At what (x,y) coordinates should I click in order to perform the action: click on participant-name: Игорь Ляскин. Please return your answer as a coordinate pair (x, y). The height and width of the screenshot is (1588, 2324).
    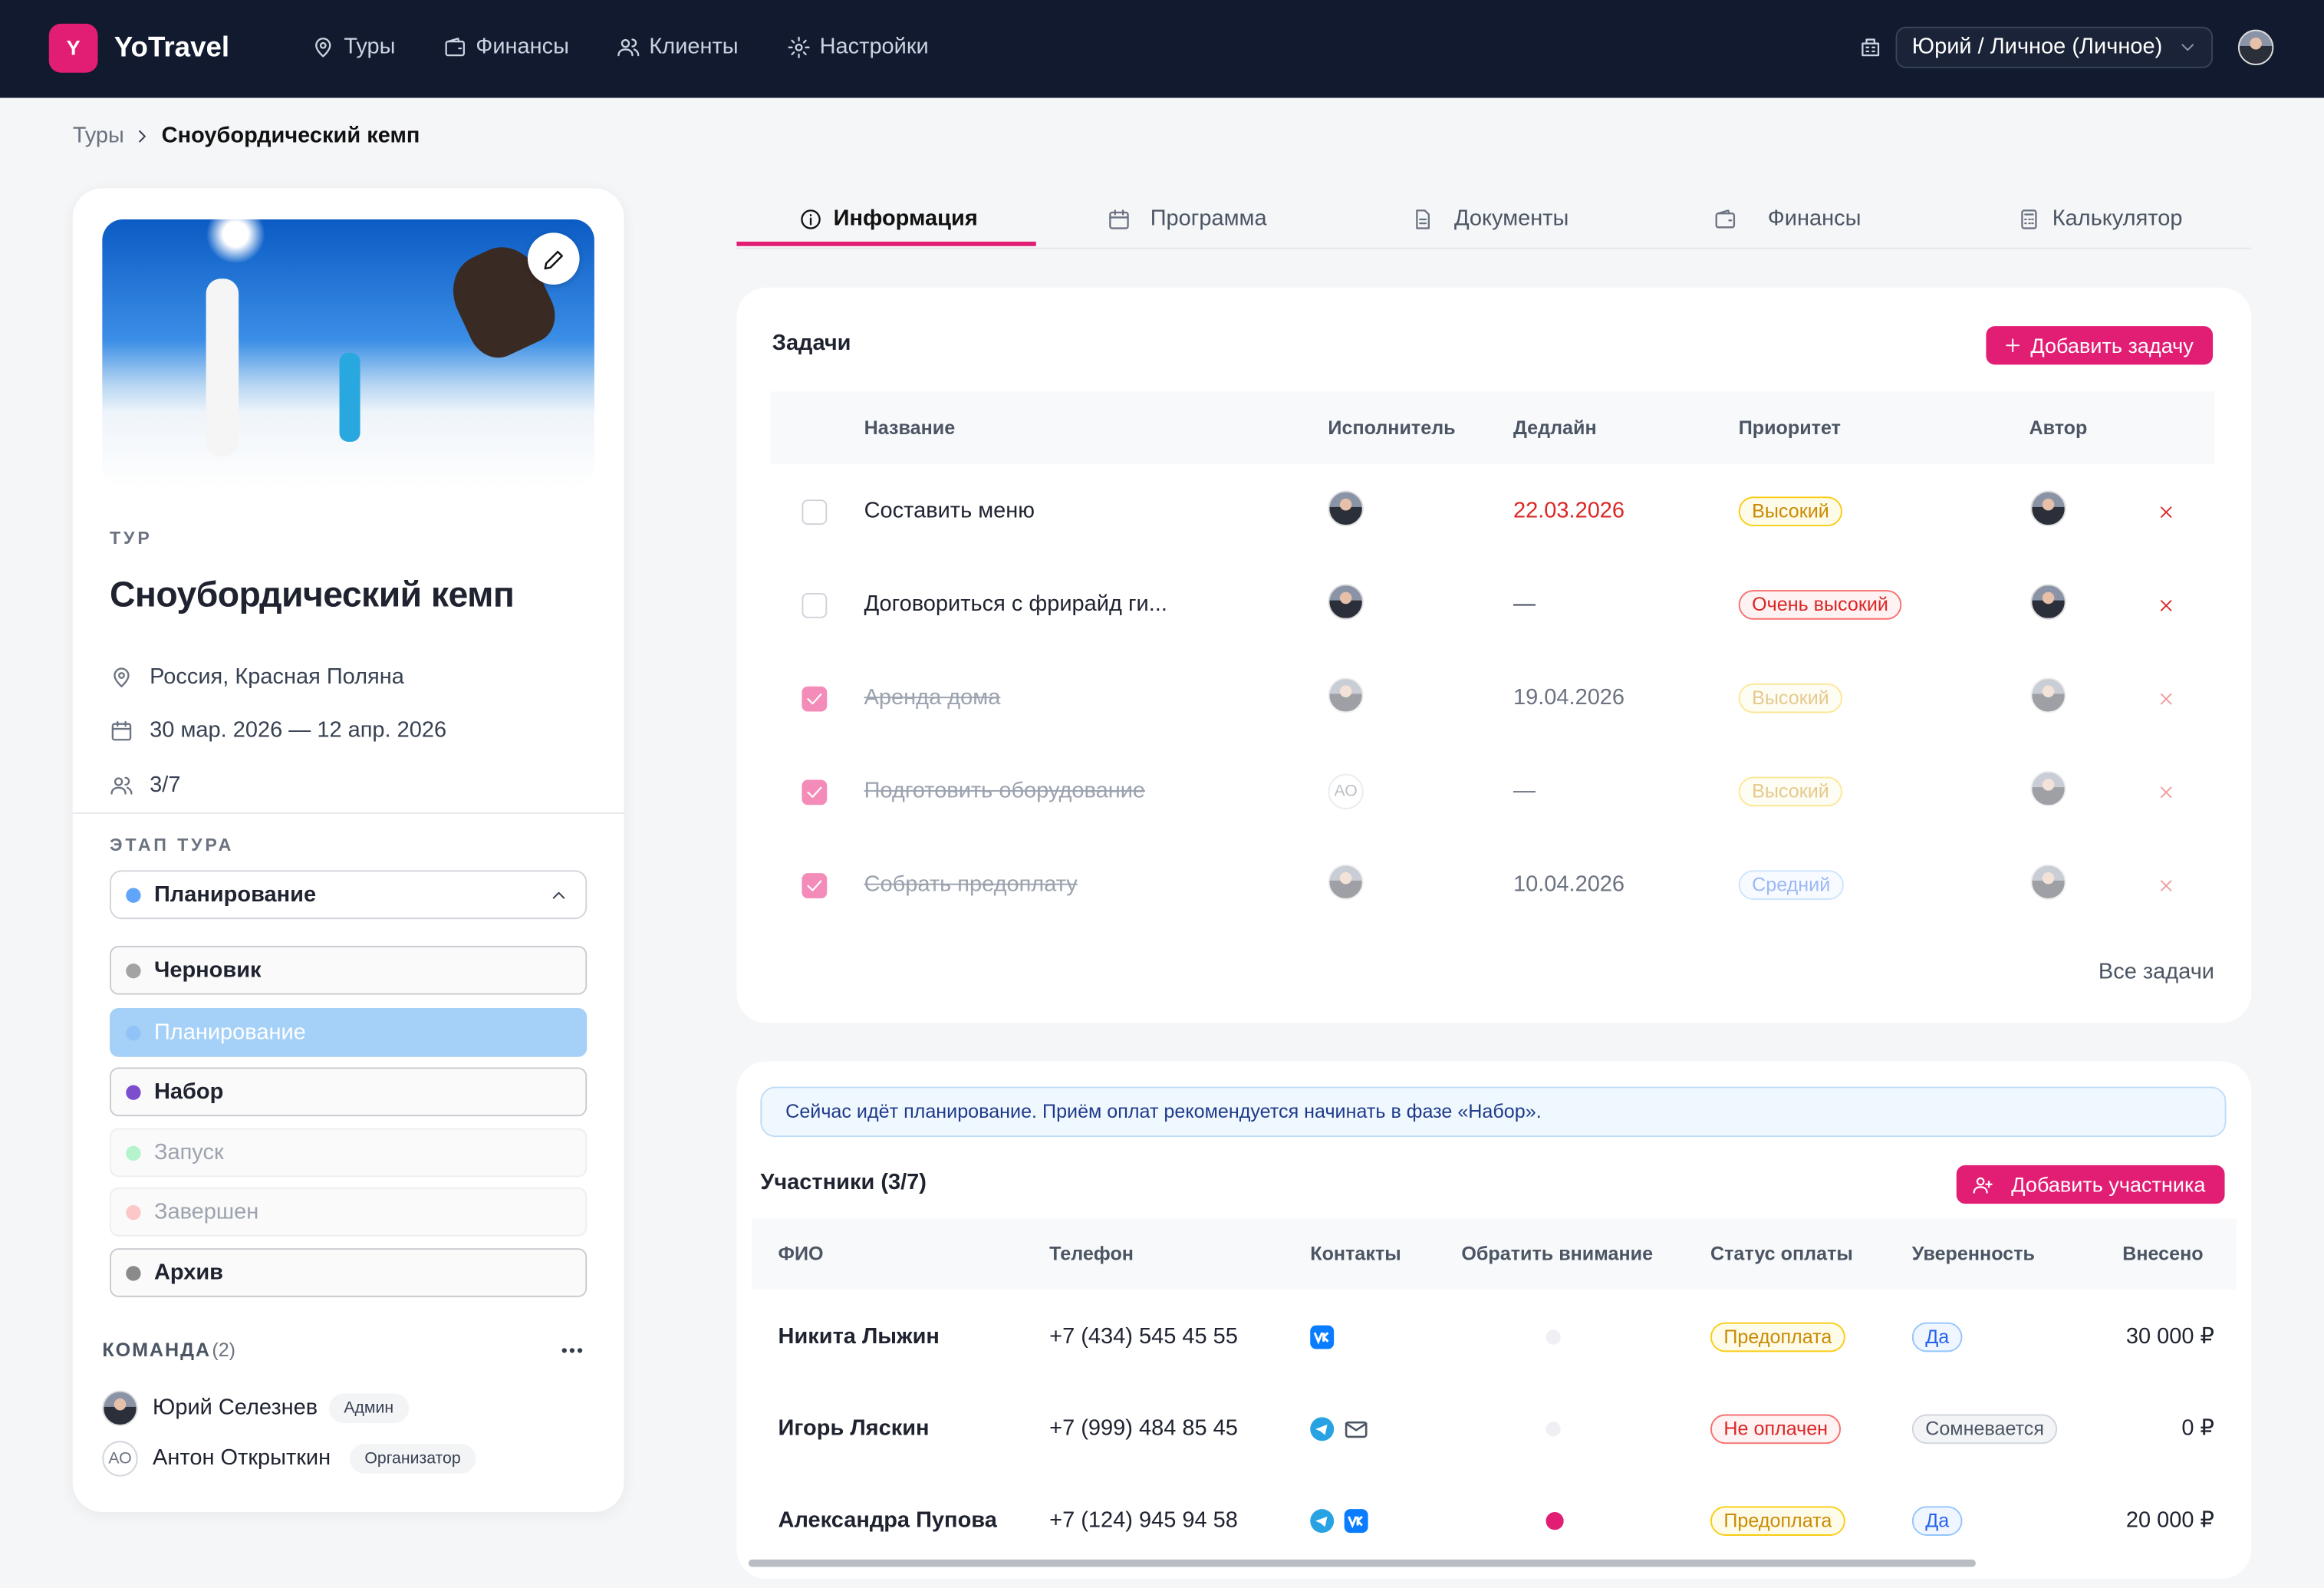
    Looking at the image, I should click on (854, 1428).